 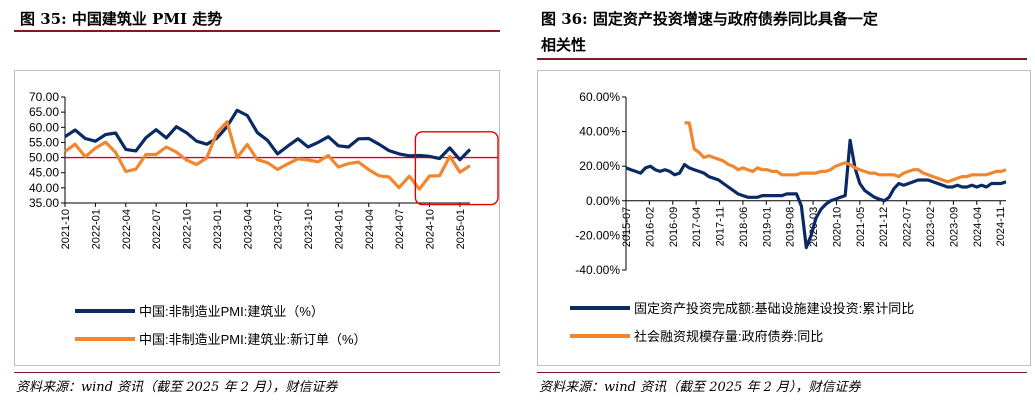 What do you see at coordinates (954, 227) in the screenshot?
I see `x-tick-label: 2023-09` at bounding box center [954, 227].